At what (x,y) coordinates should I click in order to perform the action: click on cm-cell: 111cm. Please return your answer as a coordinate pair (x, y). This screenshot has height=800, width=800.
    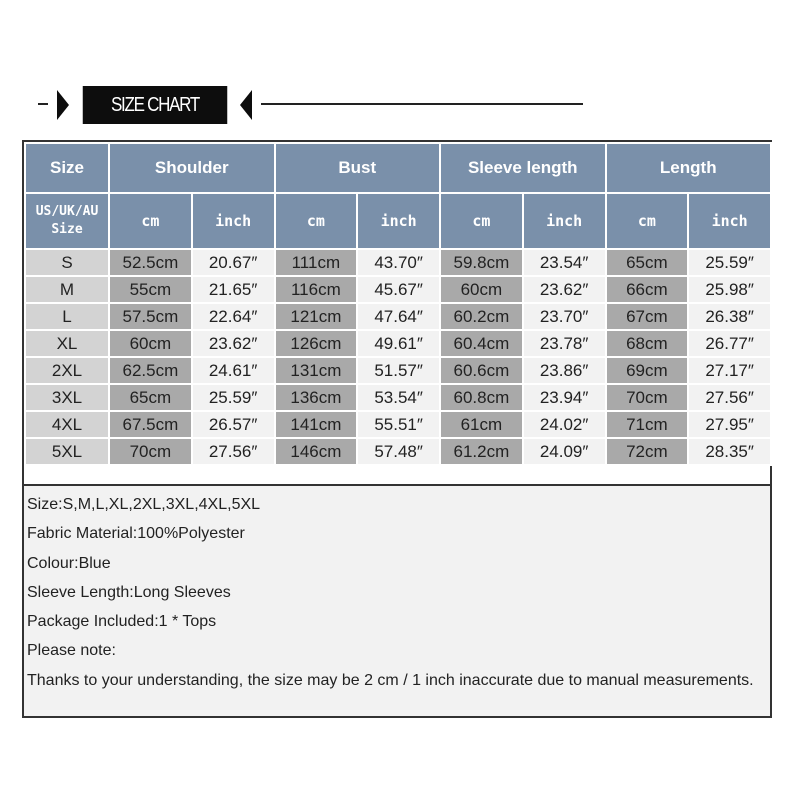
    Looking at the image, I should click on (316, 262).